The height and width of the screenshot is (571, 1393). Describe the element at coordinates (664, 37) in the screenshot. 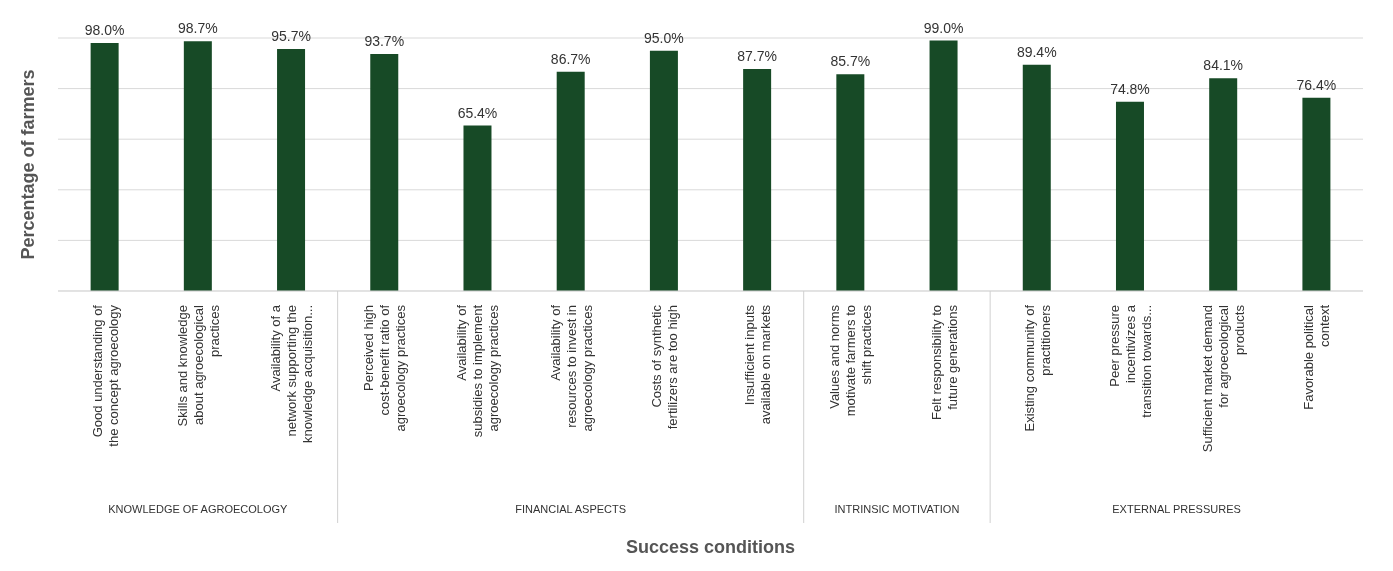

I see `data-label: 95.0%` at that location.